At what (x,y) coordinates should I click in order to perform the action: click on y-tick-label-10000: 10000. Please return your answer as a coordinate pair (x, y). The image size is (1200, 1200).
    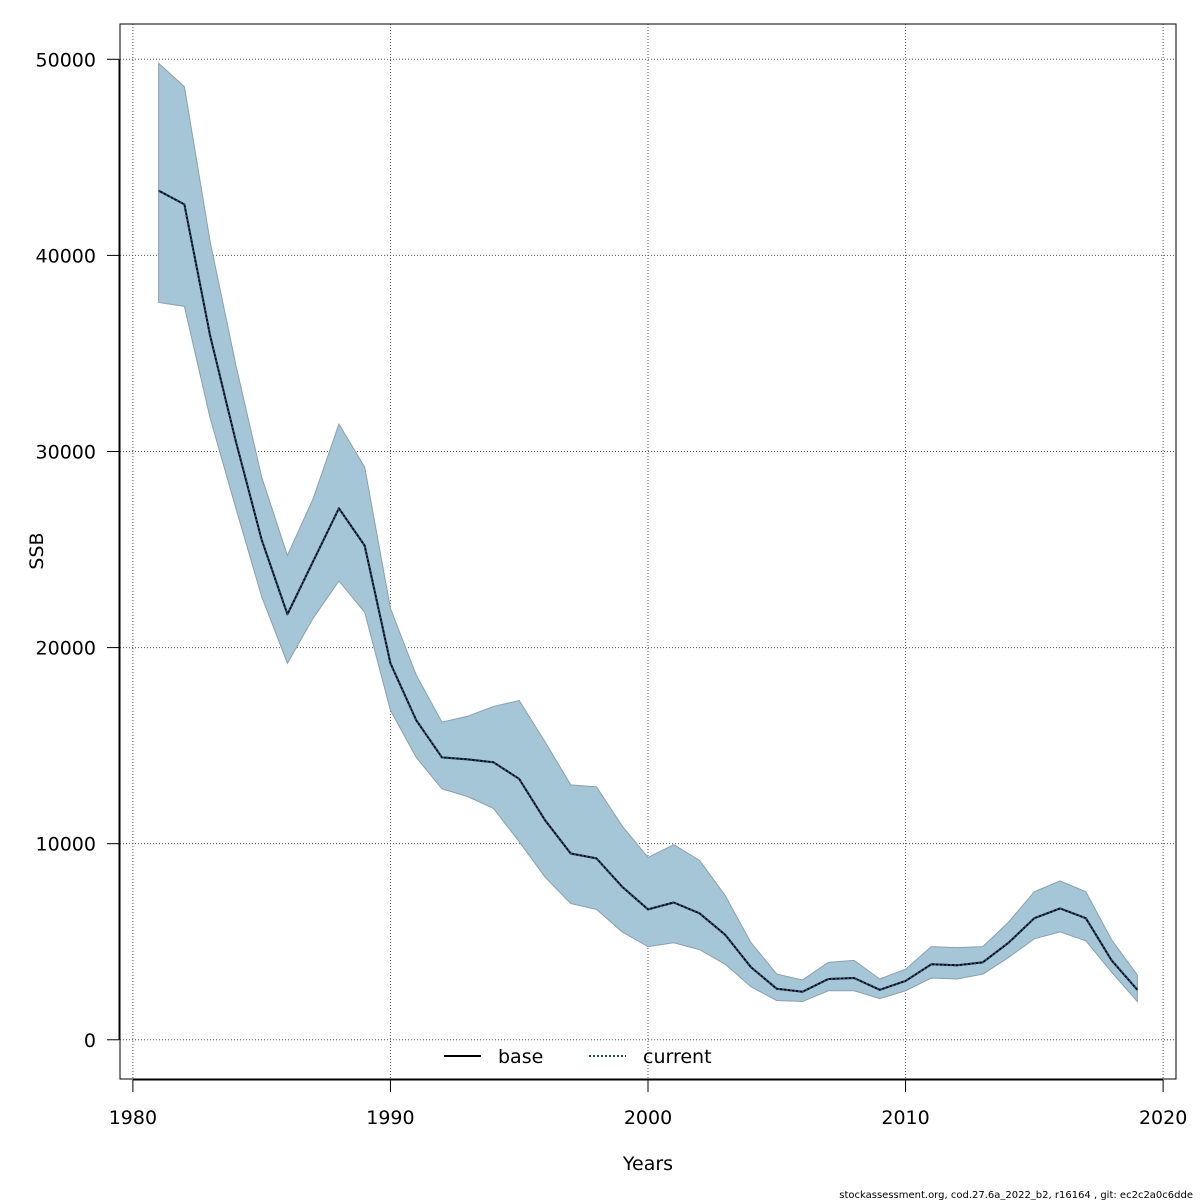
    Looking at the image, I should click on (66, 845).